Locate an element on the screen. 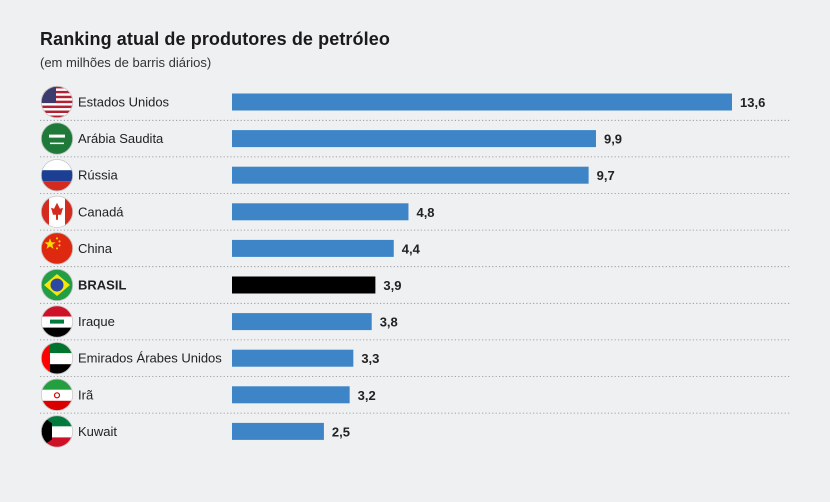  china-flag-icon is located at coordinates (57, 248).